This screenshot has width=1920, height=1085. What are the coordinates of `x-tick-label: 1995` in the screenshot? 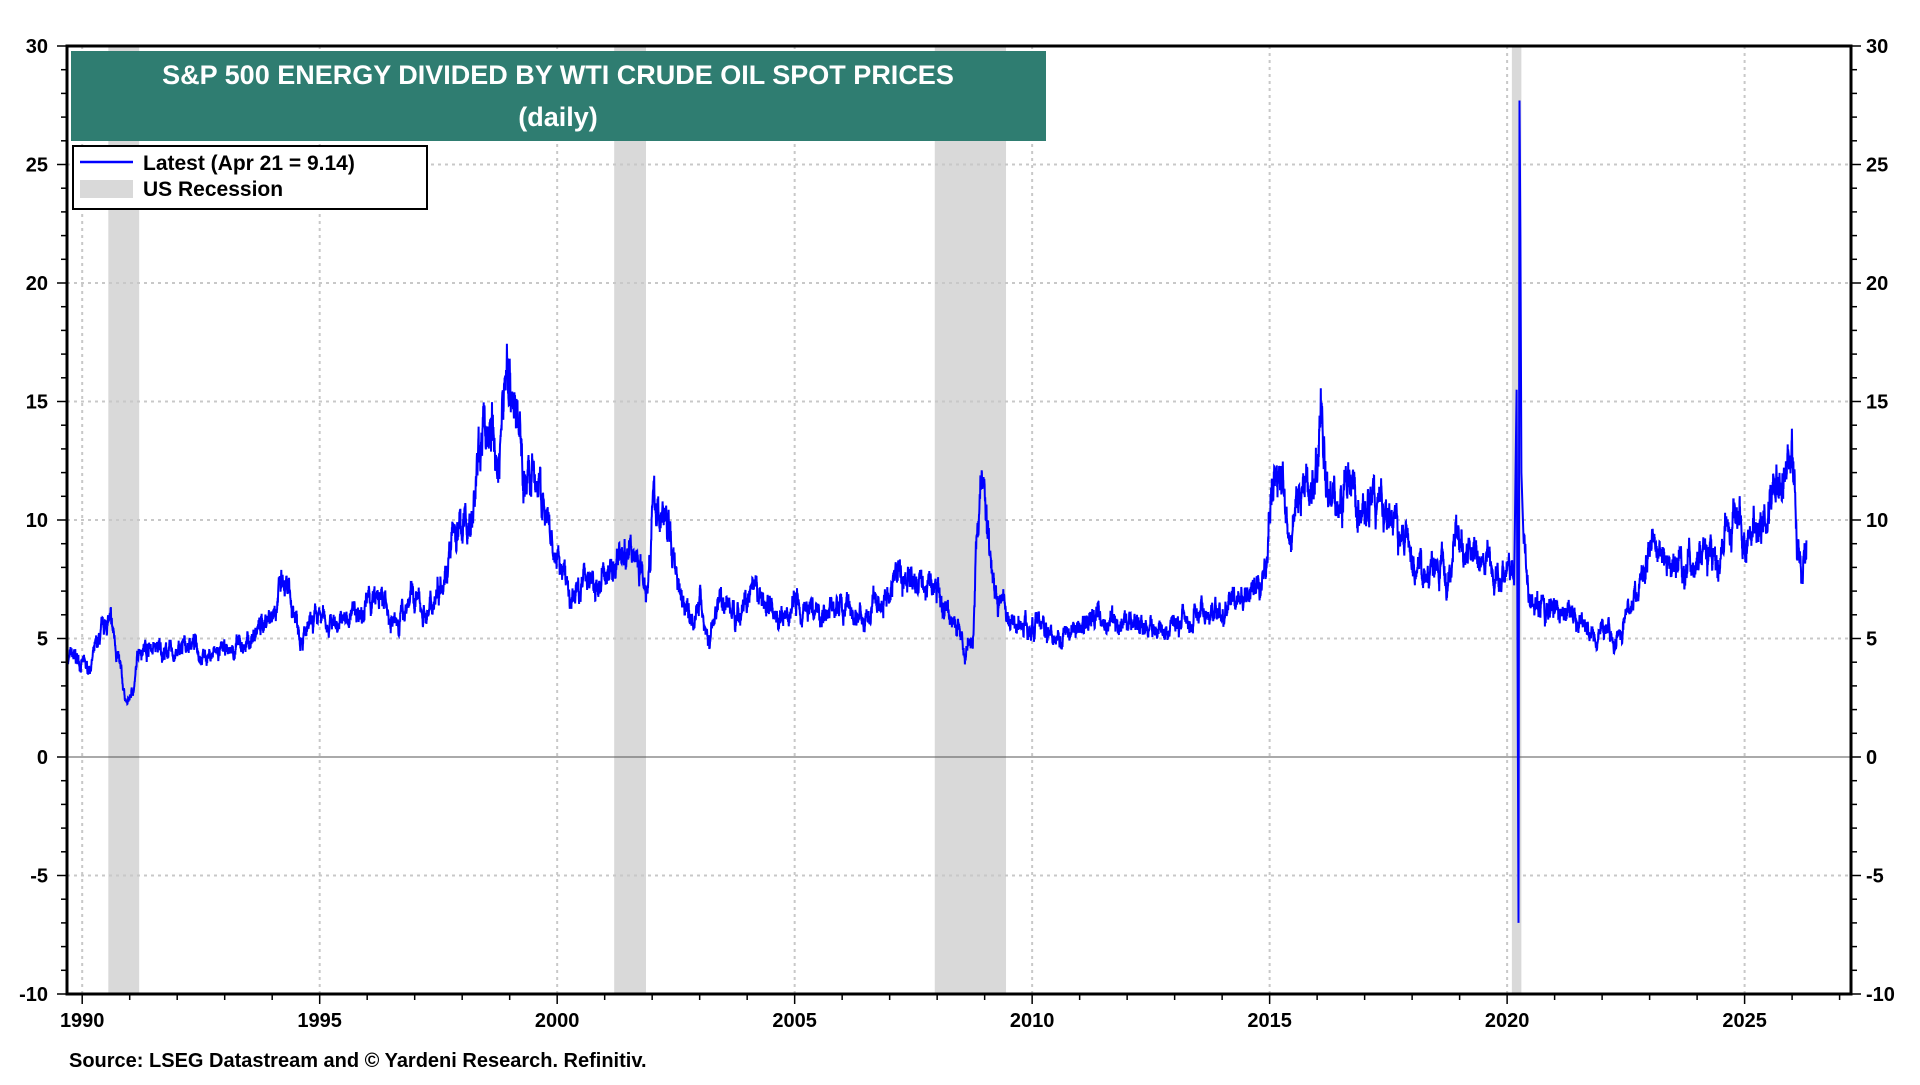 It's located at (319, 1021).